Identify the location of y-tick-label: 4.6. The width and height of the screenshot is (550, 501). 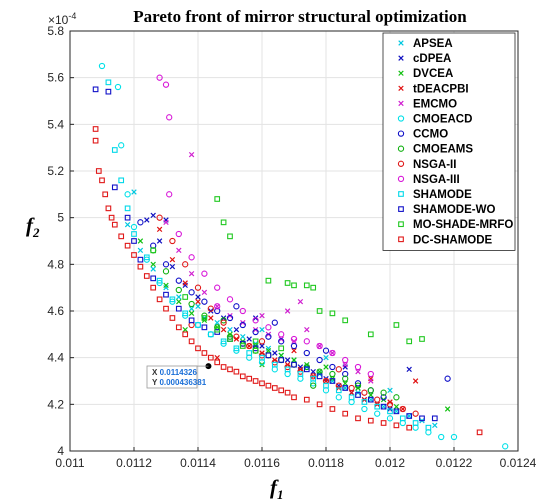
(55, 311).